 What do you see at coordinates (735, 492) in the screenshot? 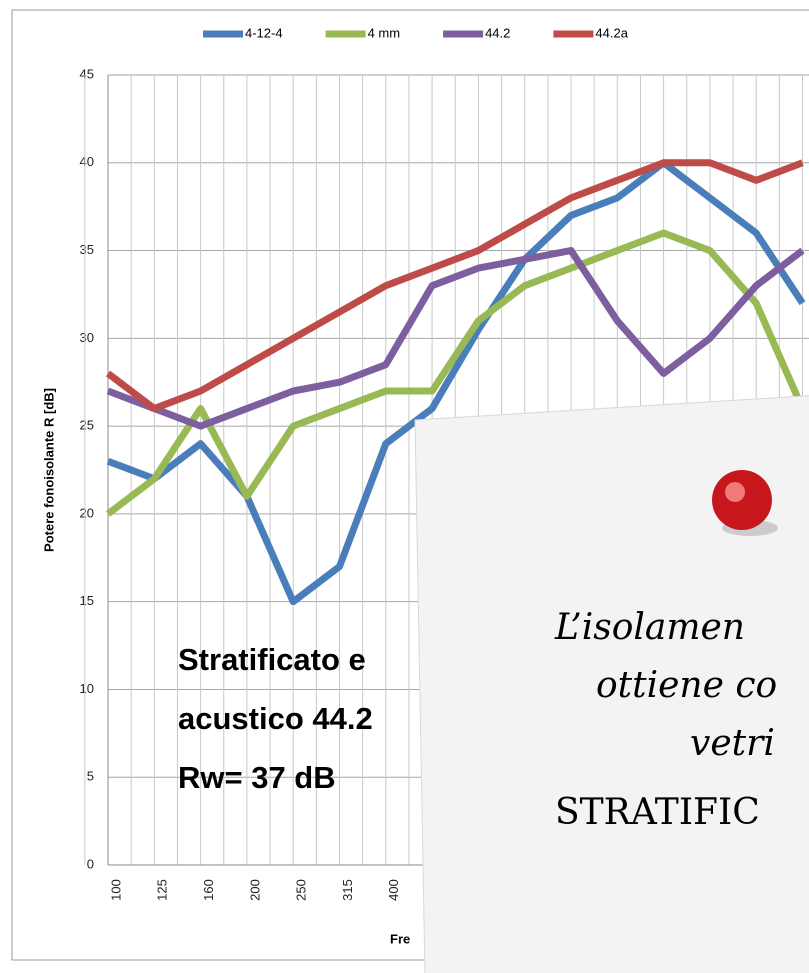
I see `pin-highlight` at bounding box center [735, 492].